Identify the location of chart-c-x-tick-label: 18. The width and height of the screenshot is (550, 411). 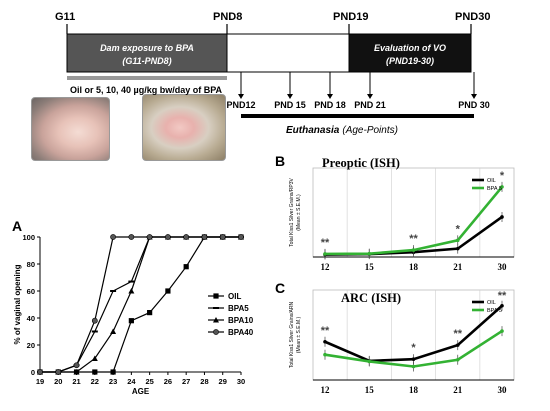
(414, 390).